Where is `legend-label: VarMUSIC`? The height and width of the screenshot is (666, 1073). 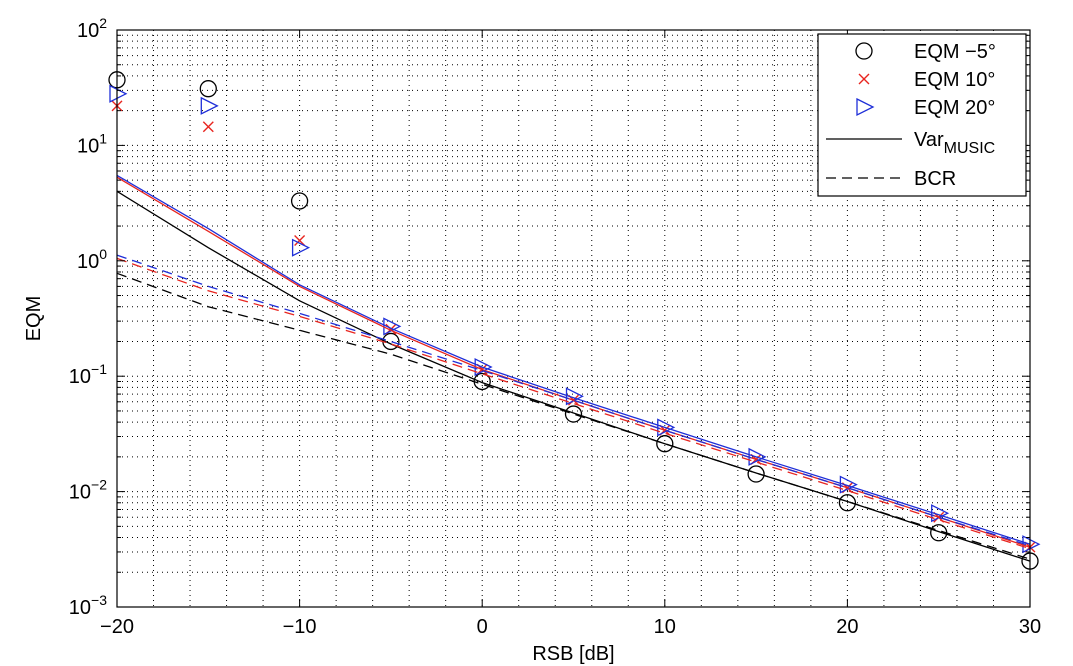 legend-label: VarMUSIC is located at coordinates (954, 143).